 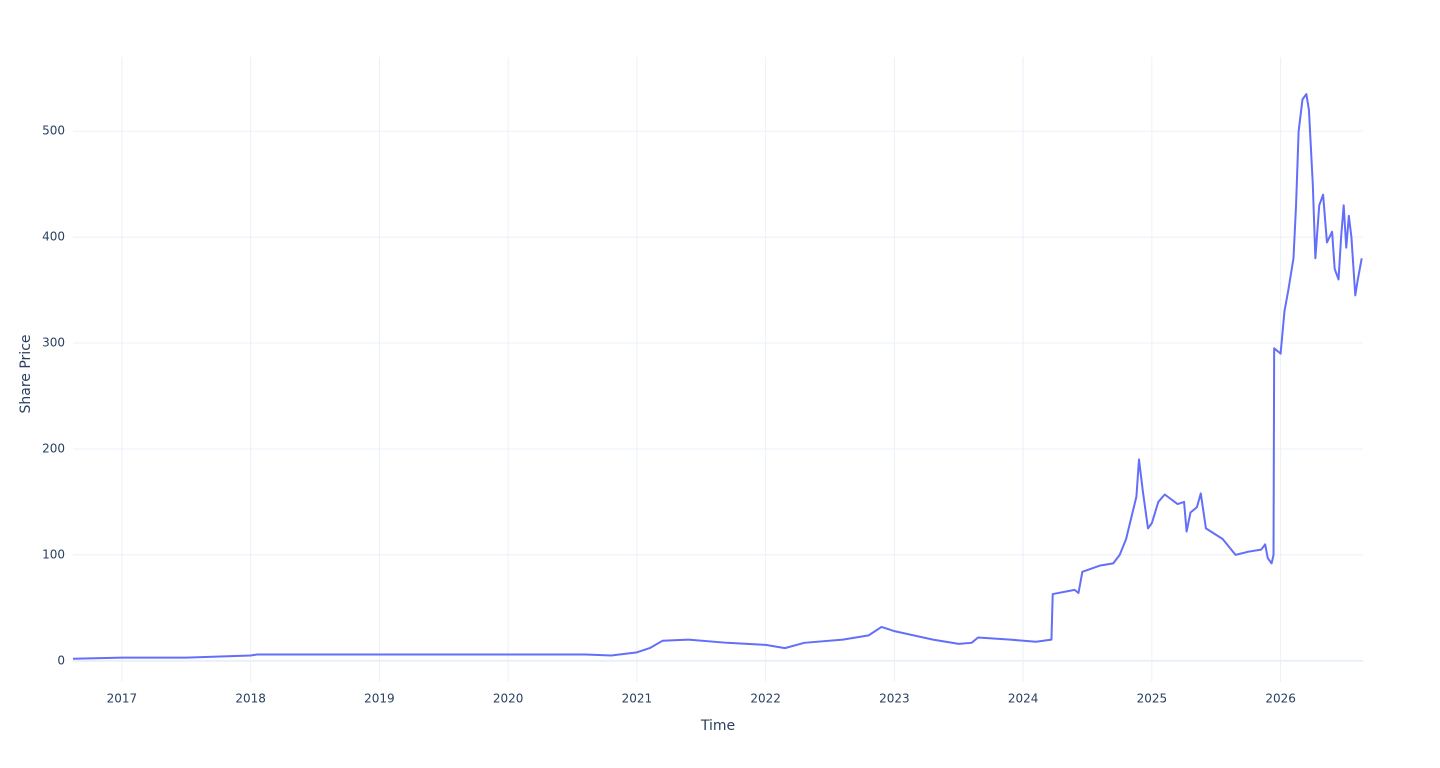 I want to click on x-tick-label: 2021, so click(x=637, y=699).